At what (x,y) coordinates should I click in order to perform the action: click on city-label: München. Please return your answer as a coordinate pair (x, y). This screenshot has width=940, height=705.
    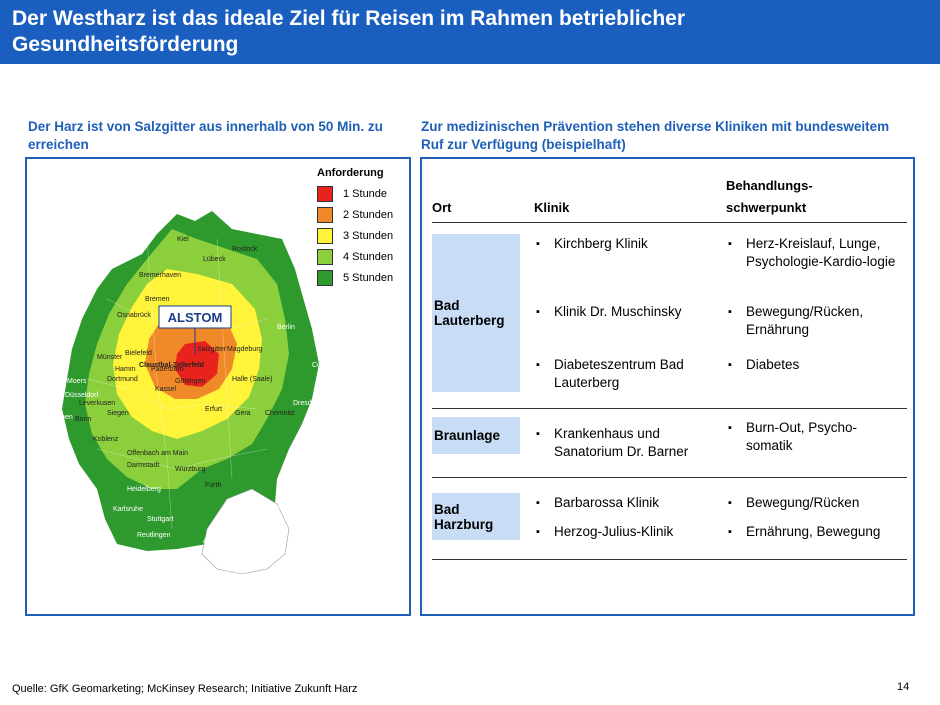
    Looking at the image, I should click on (241, 552).